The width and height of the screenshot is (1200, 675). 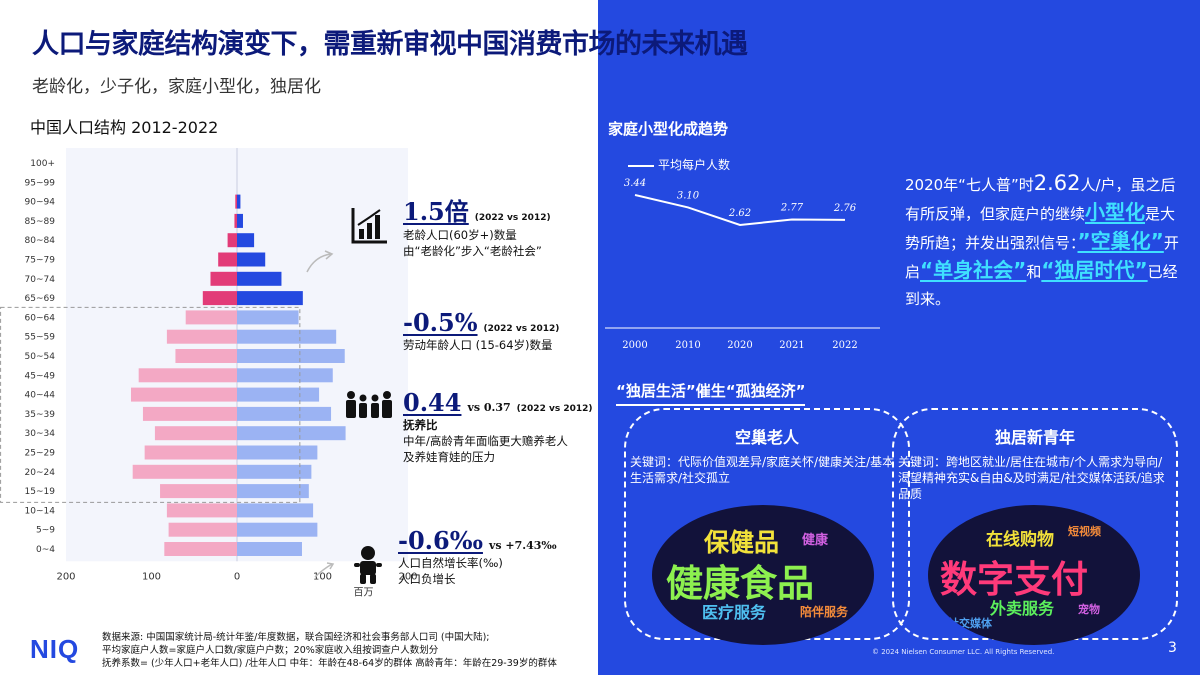 I want to click on cloud-word: 保健品, so click(x=742, y=542).